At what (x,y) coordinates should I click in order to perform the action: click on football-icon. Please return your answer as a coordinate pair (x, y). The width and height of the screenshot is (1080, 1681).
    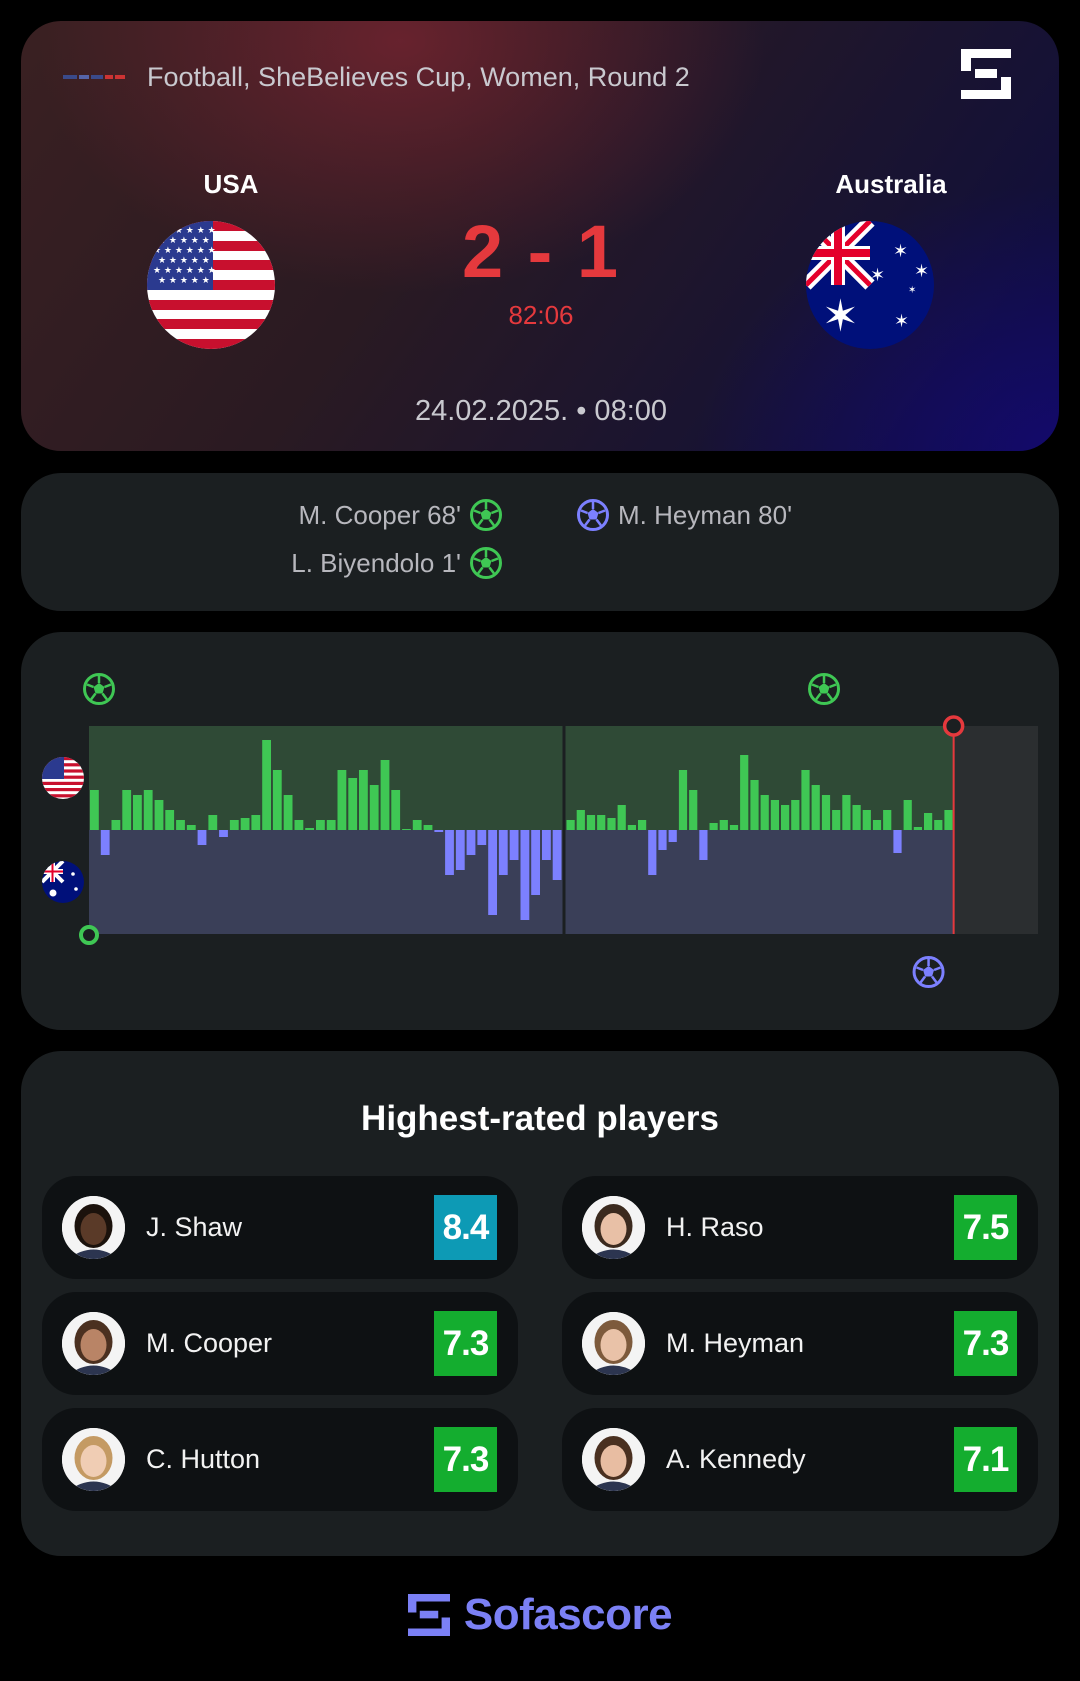
    Looking at the image, I should click on (486, 563).